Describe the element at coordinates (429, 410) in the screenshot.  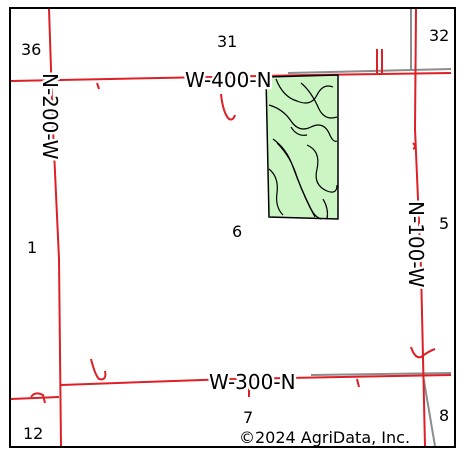
I see `section-line-bottom-right` at that location.